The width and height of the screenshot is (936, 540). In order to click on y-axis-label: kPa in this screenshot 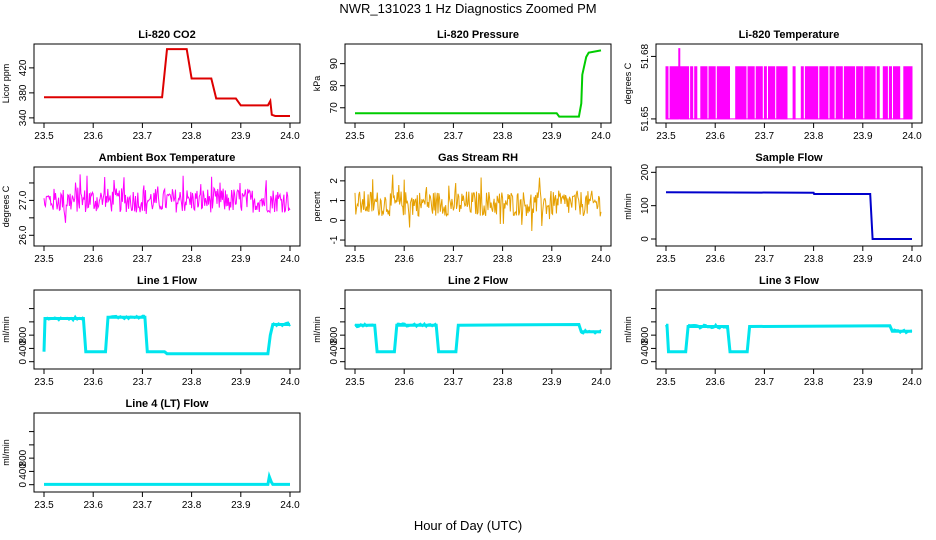, I will do `click(317, 84)`.